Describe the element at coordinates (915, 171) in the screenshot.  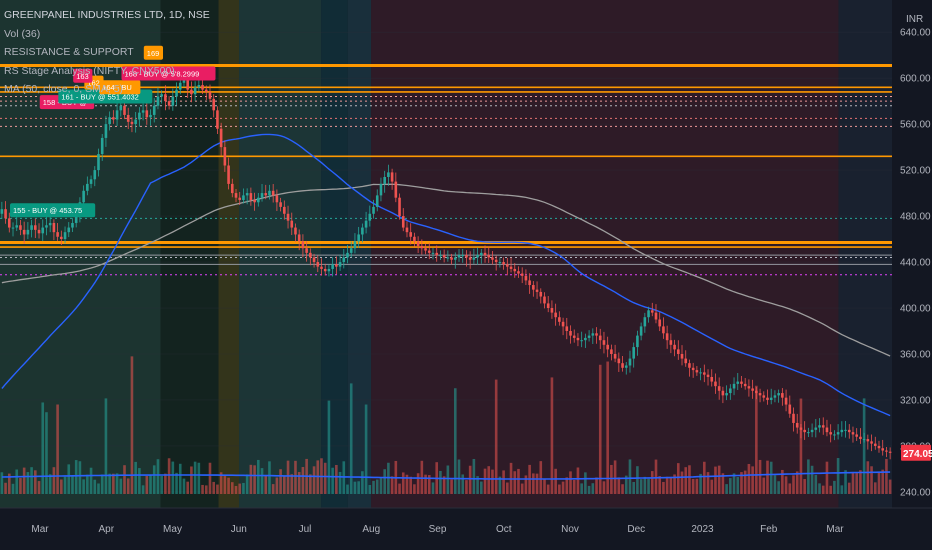
I see `y-tick-label-7: 520.00` at that location.